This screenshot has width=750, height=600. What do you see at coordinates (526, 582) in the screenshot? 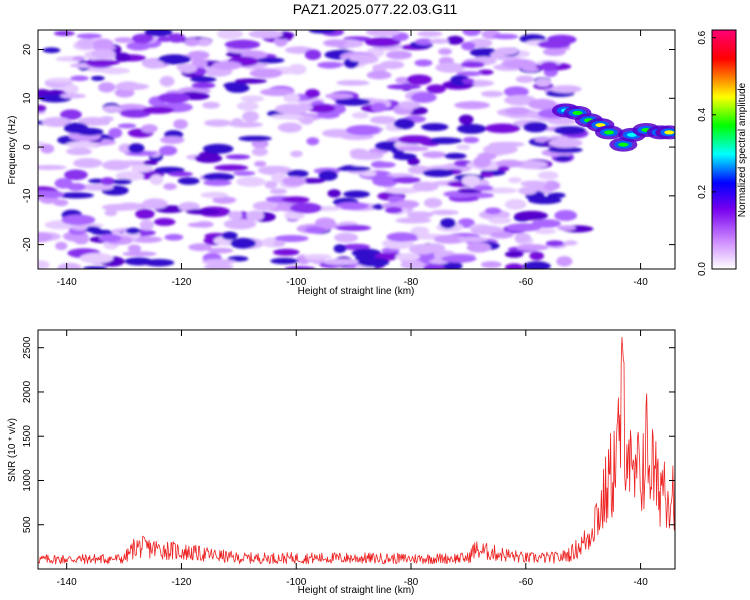
I see `x-tick-label: -60` at bounding box center [526, 582].